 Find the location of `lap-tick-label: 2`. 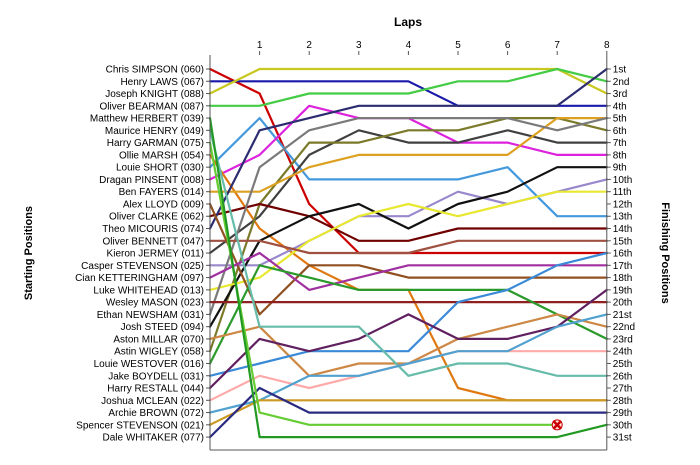

lap-tick-label: 2 is located at coordinates (309, 45).